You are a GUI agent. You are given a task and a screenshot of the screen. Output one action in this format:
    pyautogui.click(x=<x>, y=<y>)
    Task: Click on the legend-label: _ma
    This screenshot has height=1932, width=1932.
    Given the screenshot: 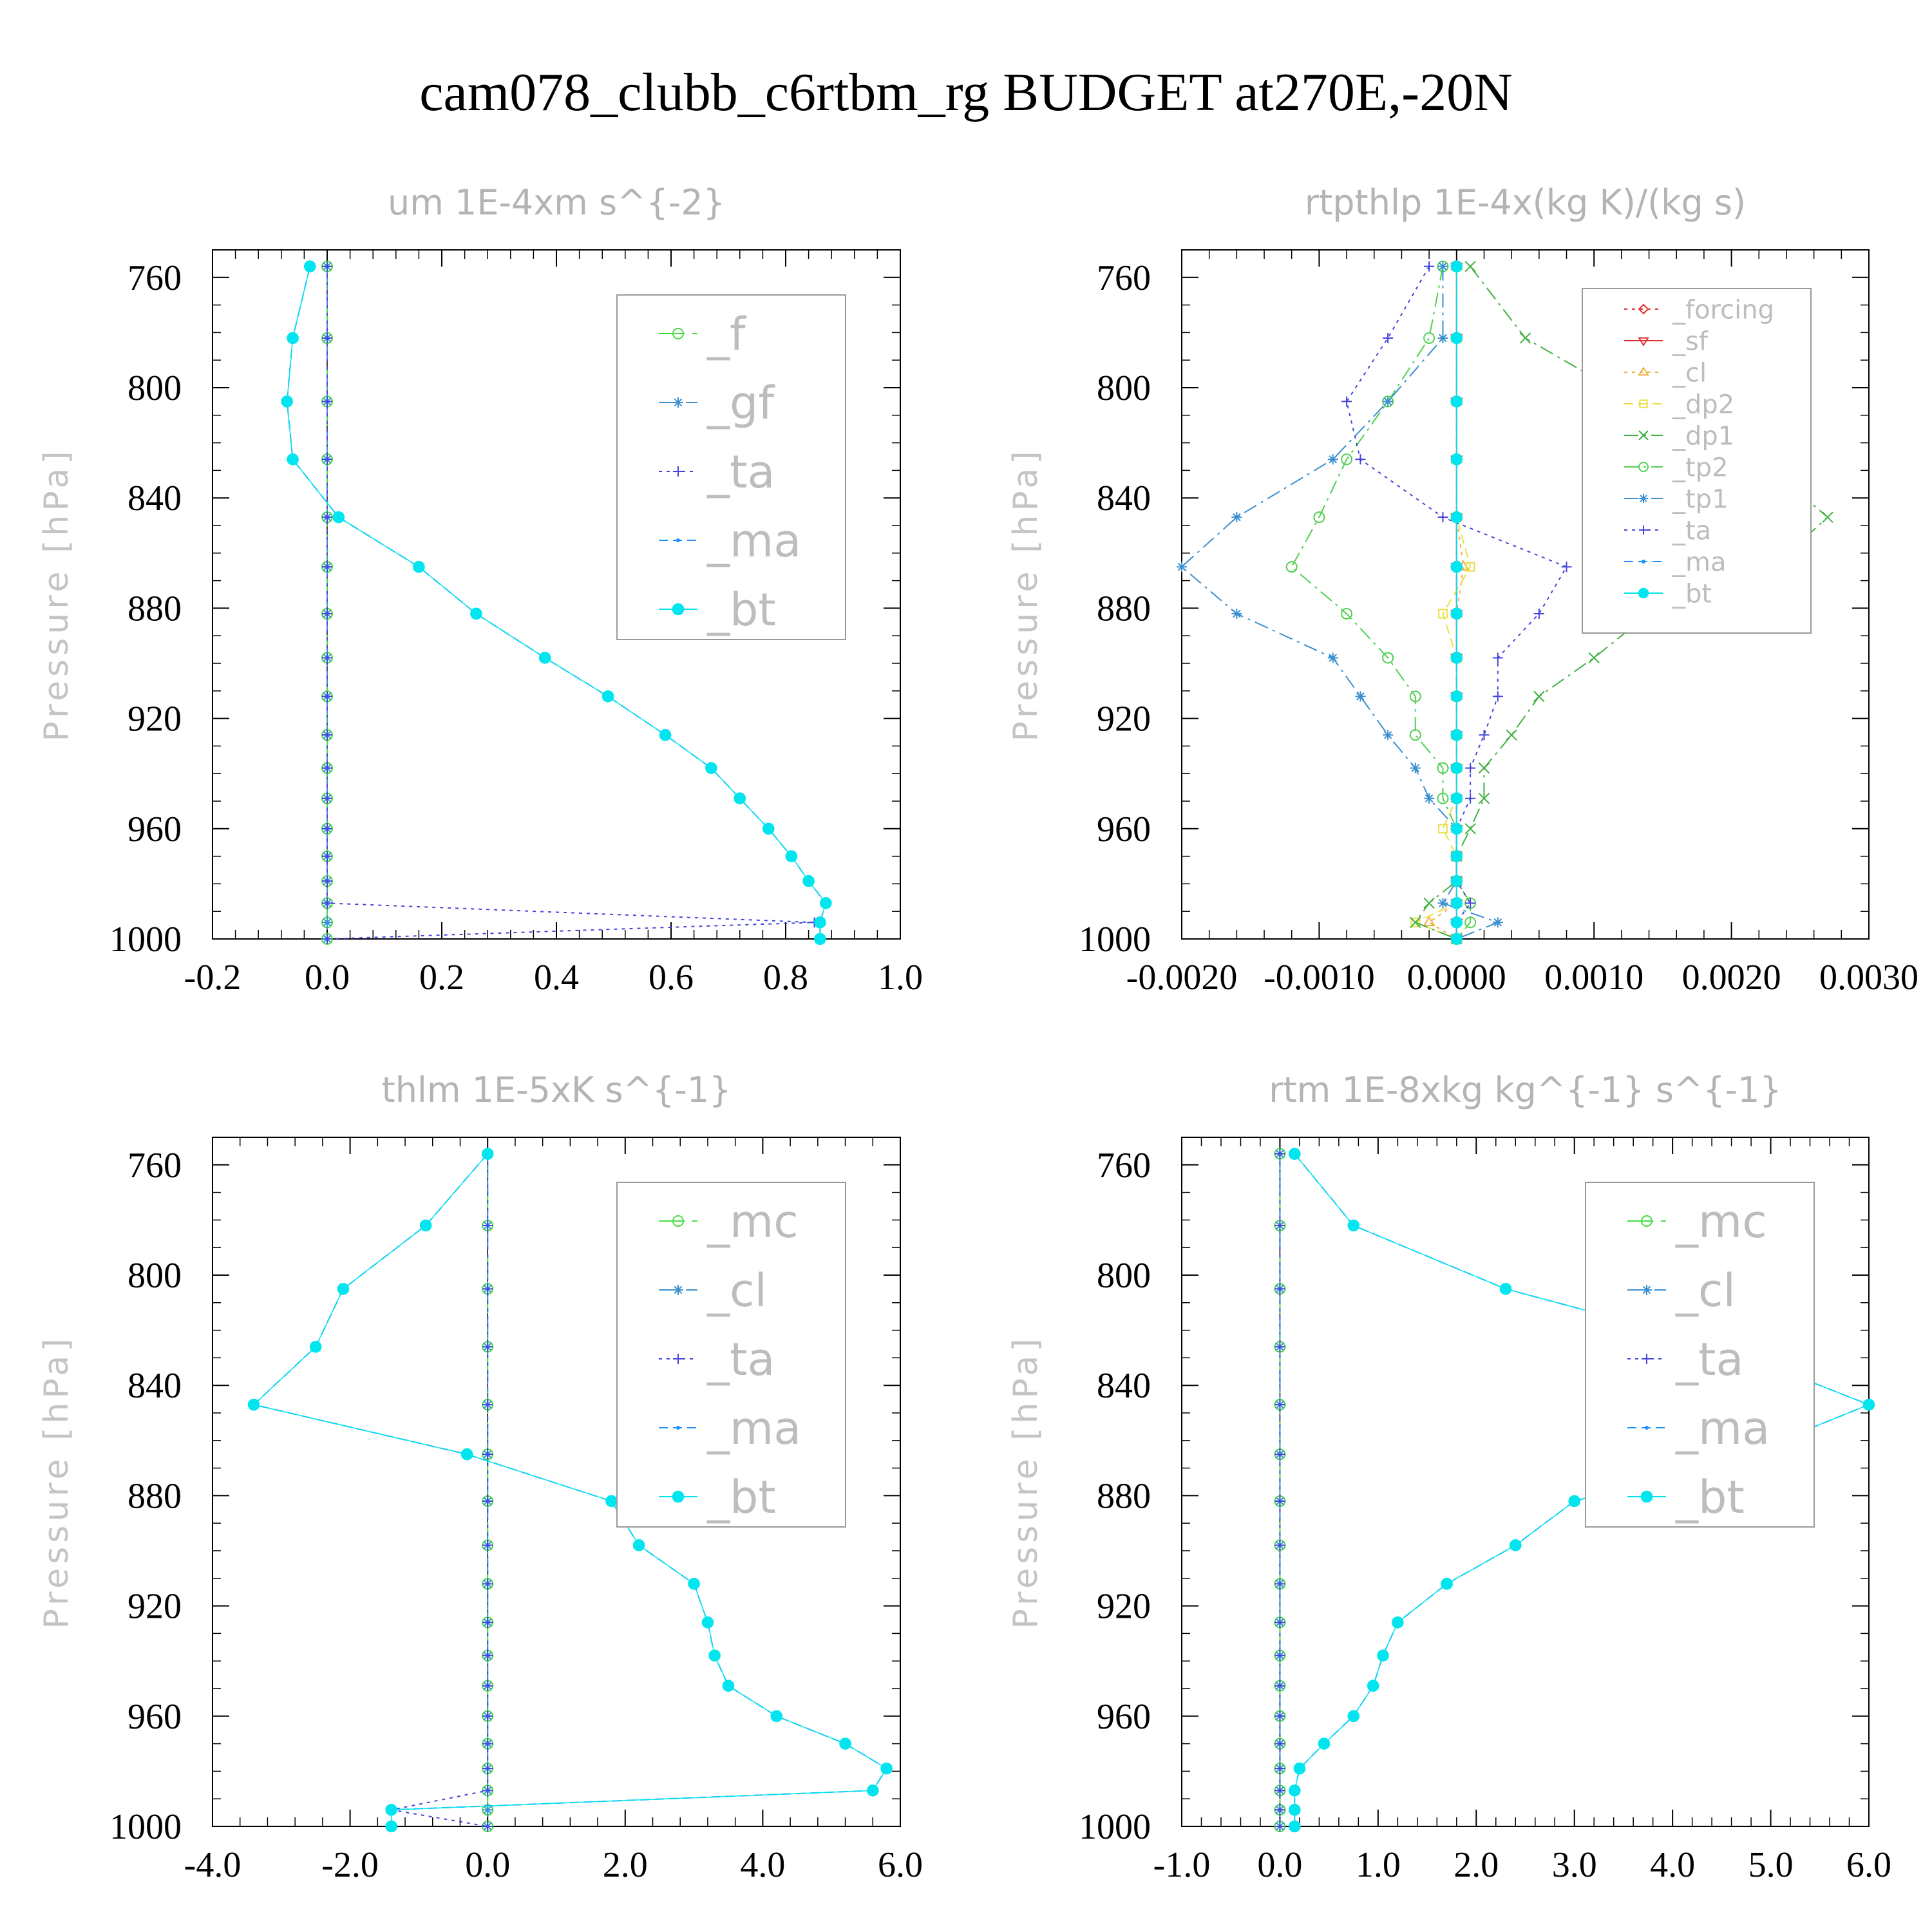 What is the action you would take?
    pyautogui.click(x=753, y=1428)
    